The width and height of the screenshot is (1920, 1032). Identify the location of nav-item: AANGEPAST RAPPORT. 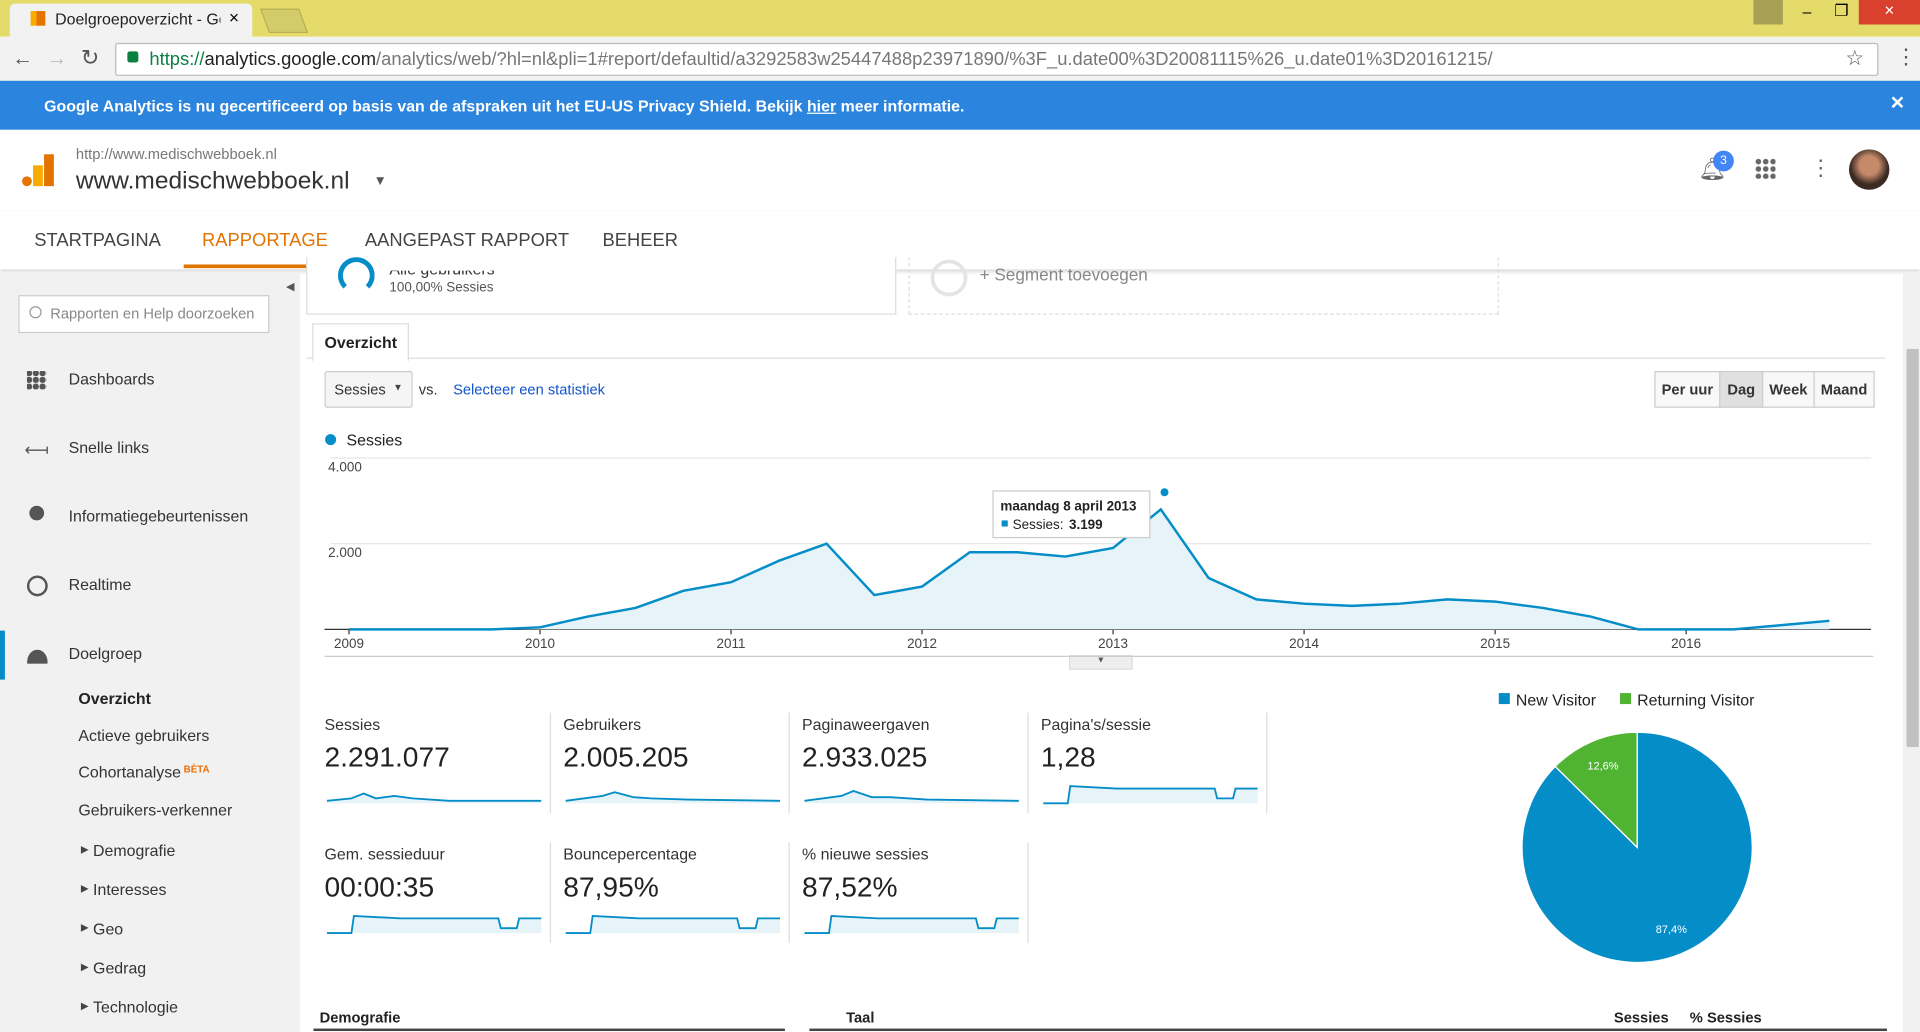
(467, 241).